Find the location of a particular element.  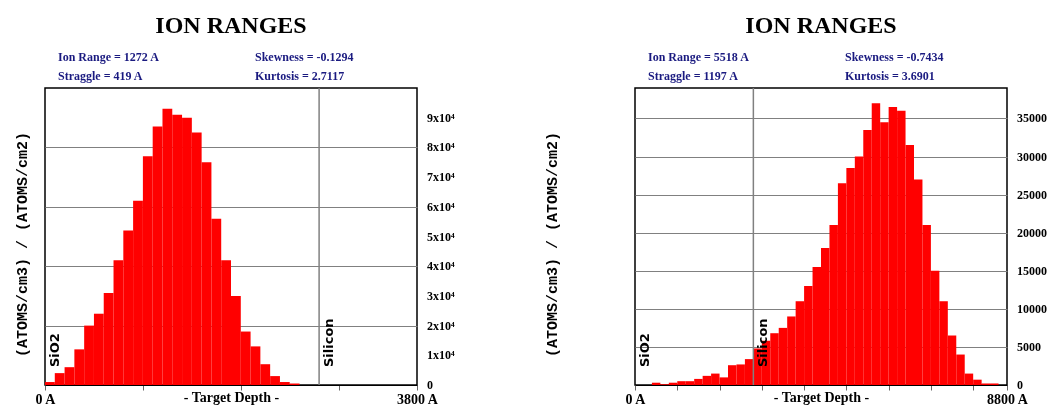

text: Ion Range = 1272 A is located at coordinates (109, 57).